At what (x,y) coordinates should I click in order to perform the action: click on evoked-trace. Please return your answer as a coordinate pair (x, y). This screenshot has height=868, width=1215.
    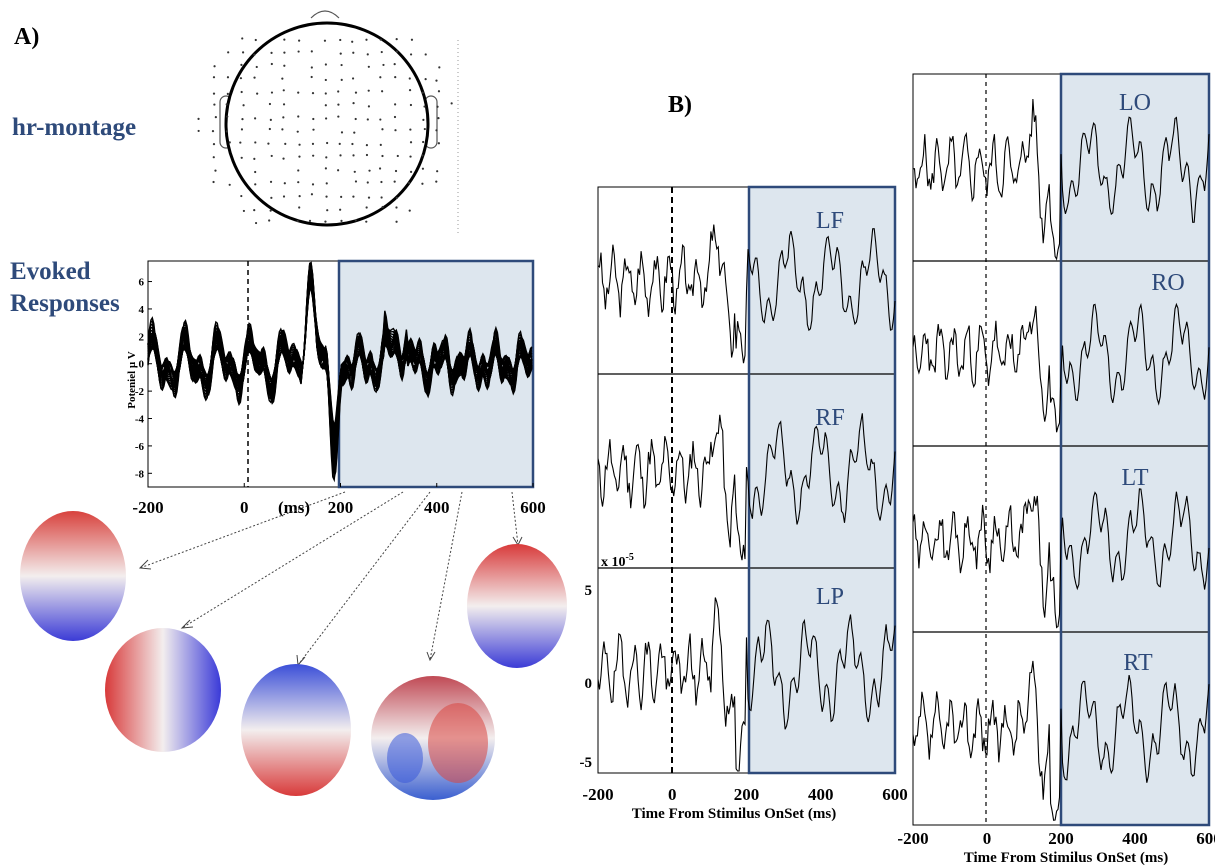
    Looking at the image, I should click on (340, 372).